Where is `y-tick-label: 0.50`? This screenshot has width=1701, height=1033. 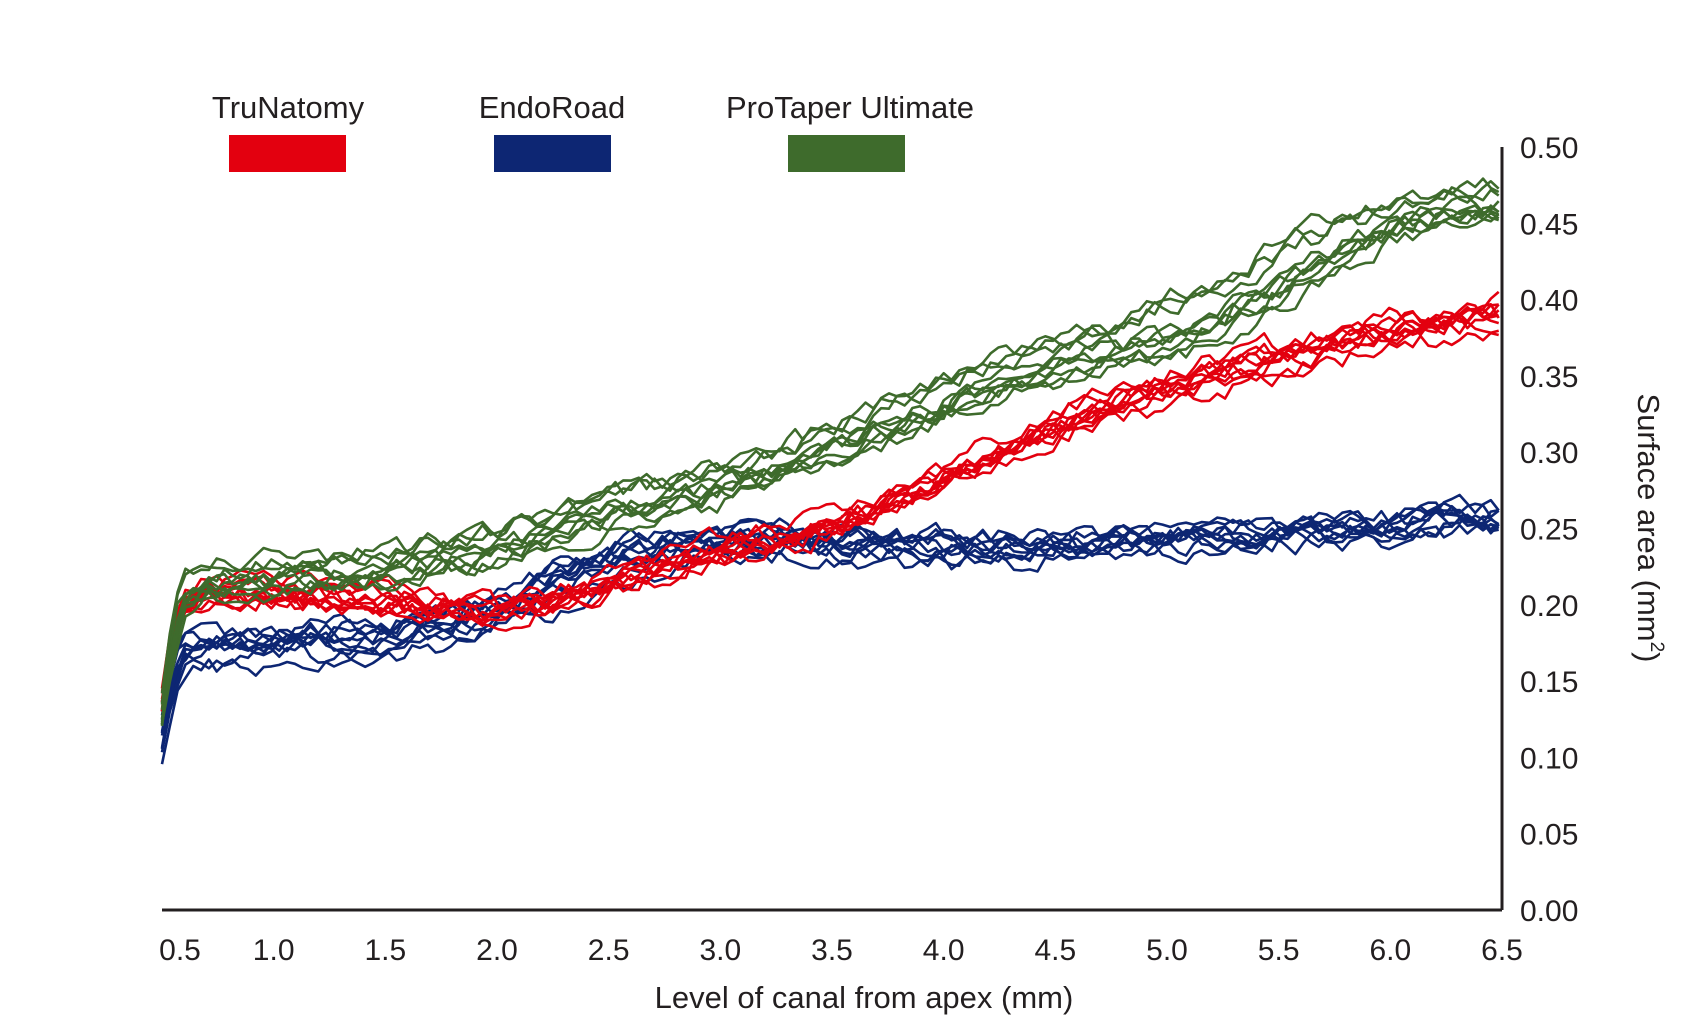 y-tick-label: 0.50 is located at coordinates (1549, 148).